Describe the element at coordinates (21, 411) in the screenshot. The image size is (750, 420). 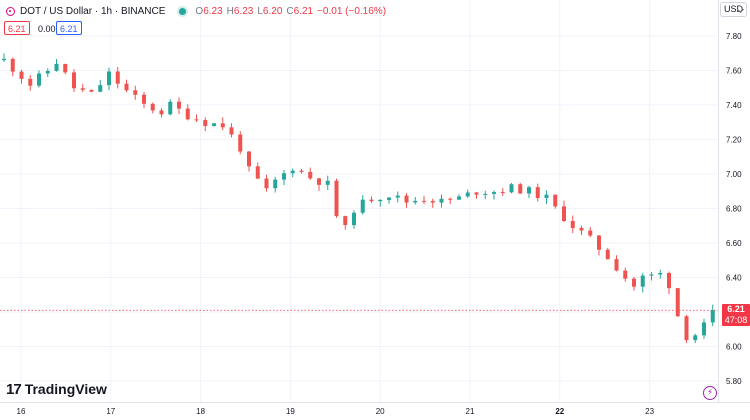
I see `x-tick-label: 16` at that location.